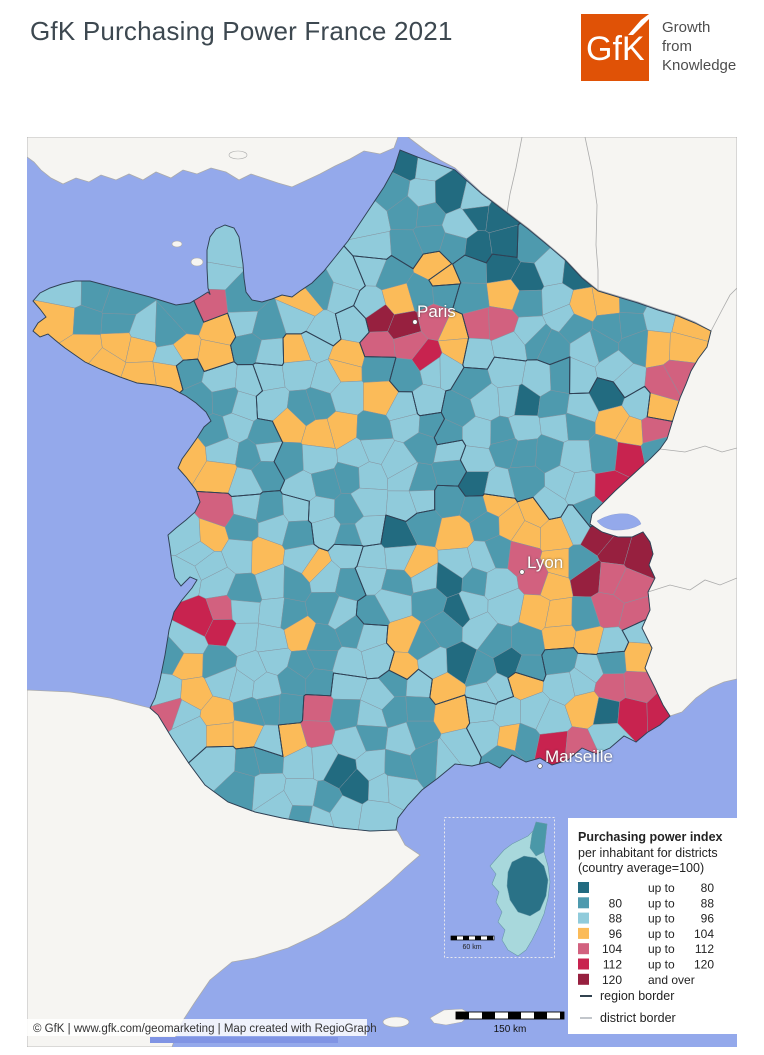 This screenshot has width=764, height=1055. I want to click on svg-text: Marseille, so click(579, 756).